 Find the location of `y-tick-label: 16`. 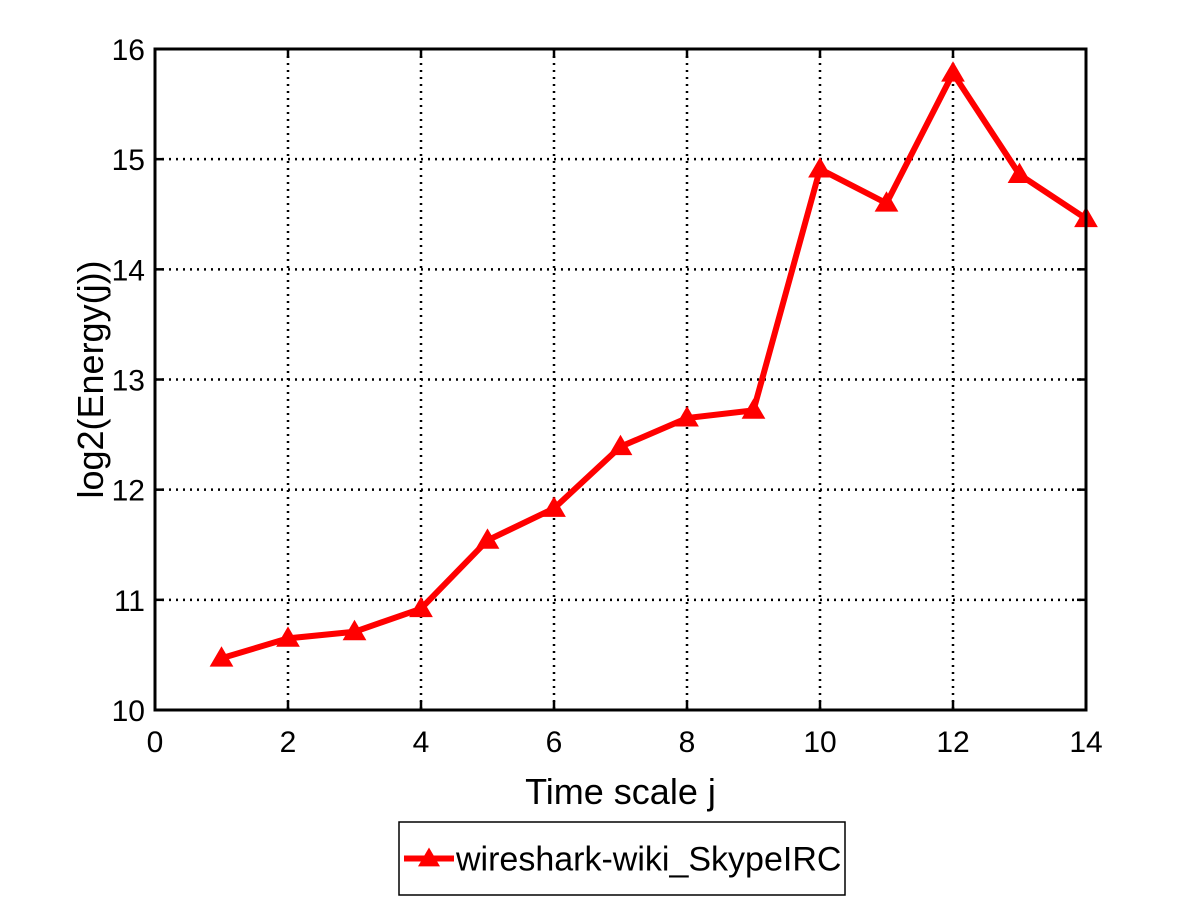

y-tick-label: 16 is located at coordinates (128, 50).